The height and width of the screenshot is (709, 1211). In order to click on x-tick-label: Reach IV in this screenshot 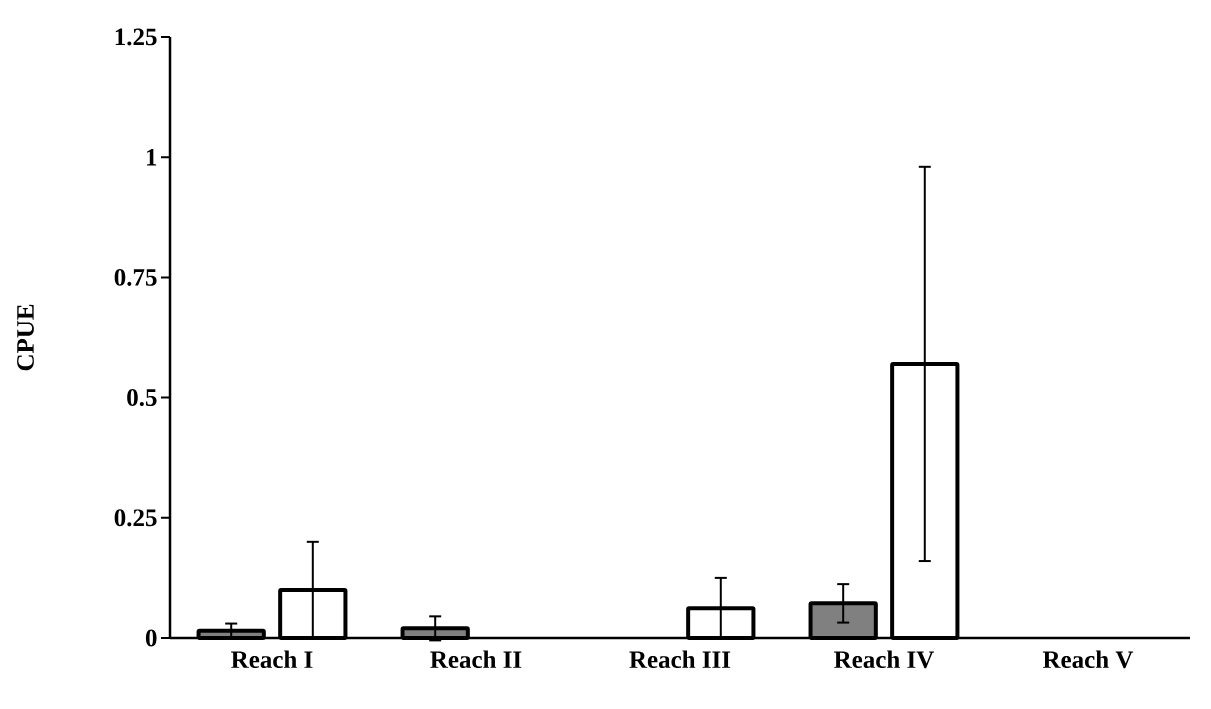, I will do `click(884, 659)`.